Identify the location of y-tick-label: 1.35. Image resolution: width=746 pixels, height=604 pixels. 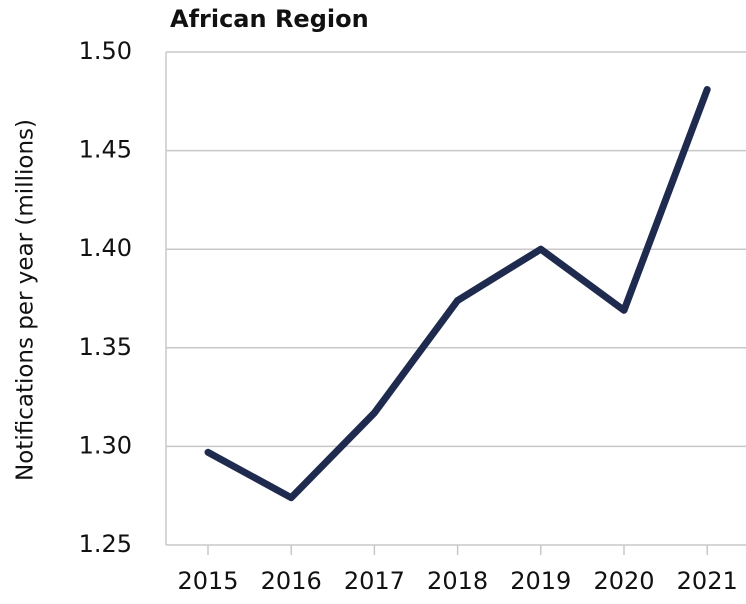
(105, 347).